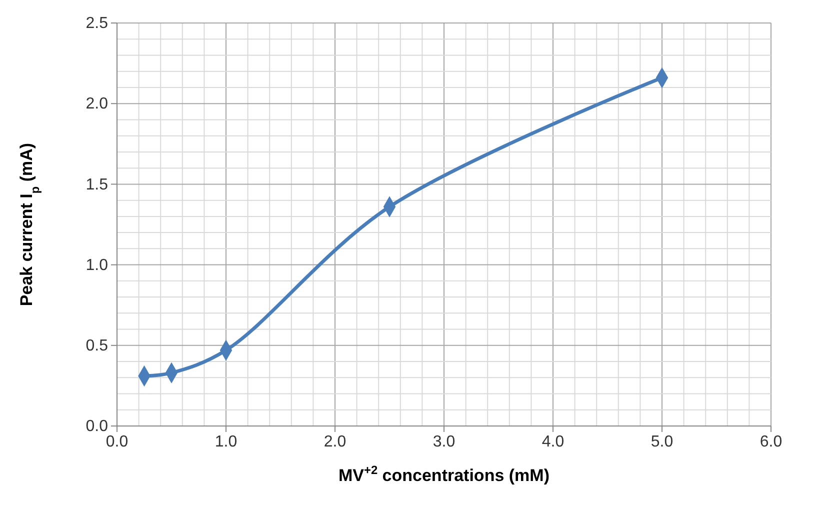 The image size is (819, 509). I want to click on x-tick-label: 1.0, so click(226, 441).